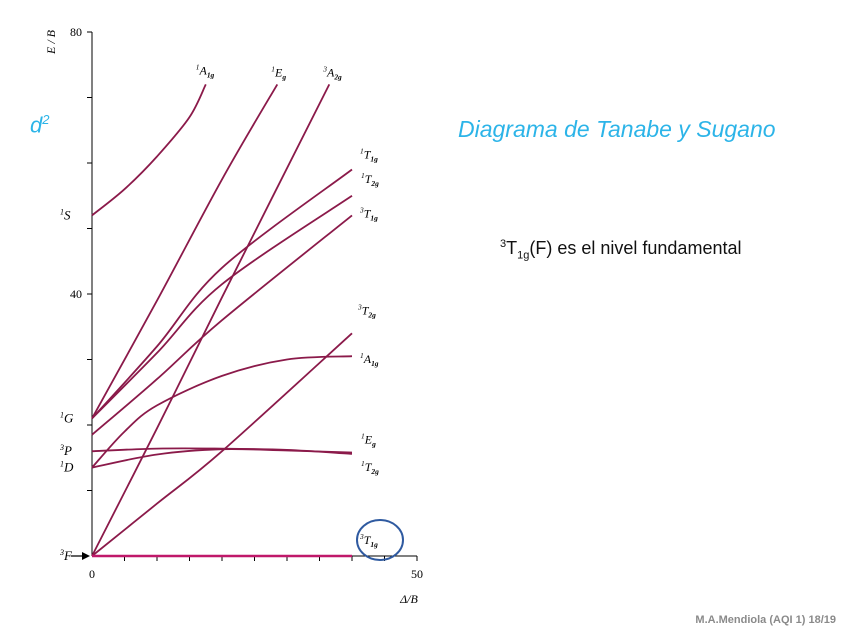 This screenshot has height=636, width=848. What do you see at coordinates (417, 574) in the screenshot?
I see `x-tick-label: 50` at bounding box center [417, 574].